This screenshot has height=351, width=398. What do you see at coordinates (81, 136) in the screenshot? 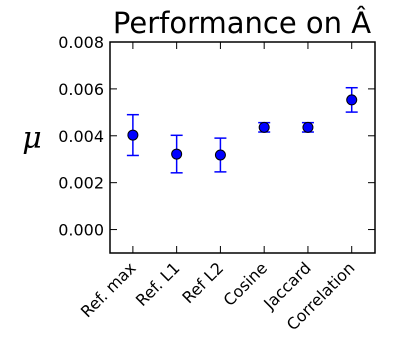
I see `y-tick-label: 0.004` at bounding box center [81, 136].